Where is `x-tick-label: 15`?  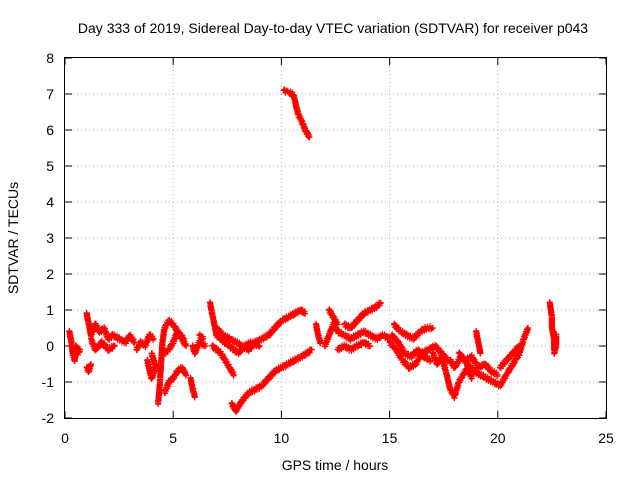 x-tick-label: 15 is located at coordinates (390, 438).